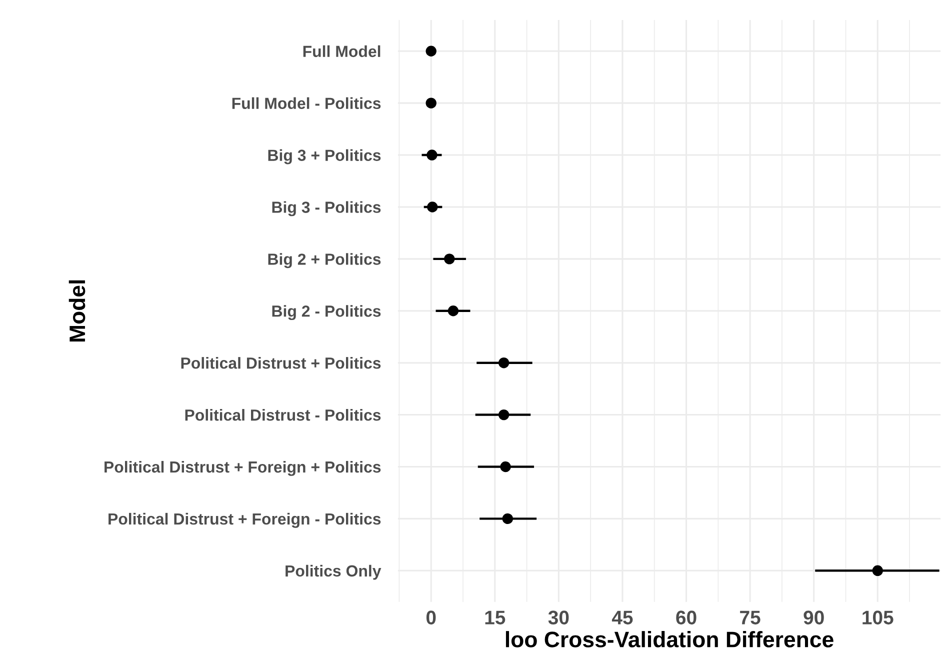 This screenshot has width=952, height=665. What do you see at coordinates (431, 617) in the screenshot?
I see `x-tick-label: 0` at bounding box center [431, 617].